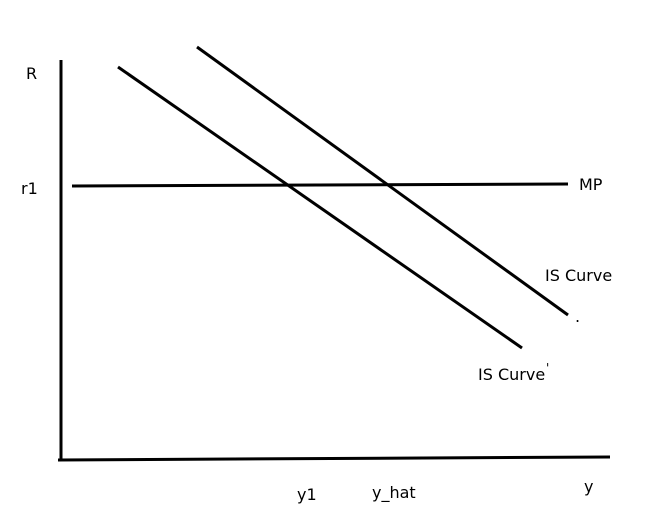 The width and height of the screenshot is (645, 527). What do you see at coordinates (320, 185) in the screenshot?
I see `mp-line` at bounding box center [320, 185].